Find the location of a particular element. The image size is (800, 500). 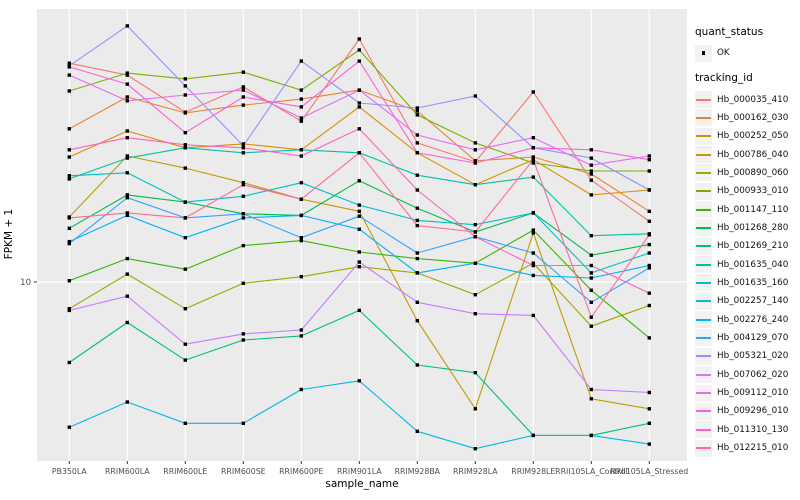

legend-label: Hb_007062_020 is located at coordinates (753, 374).